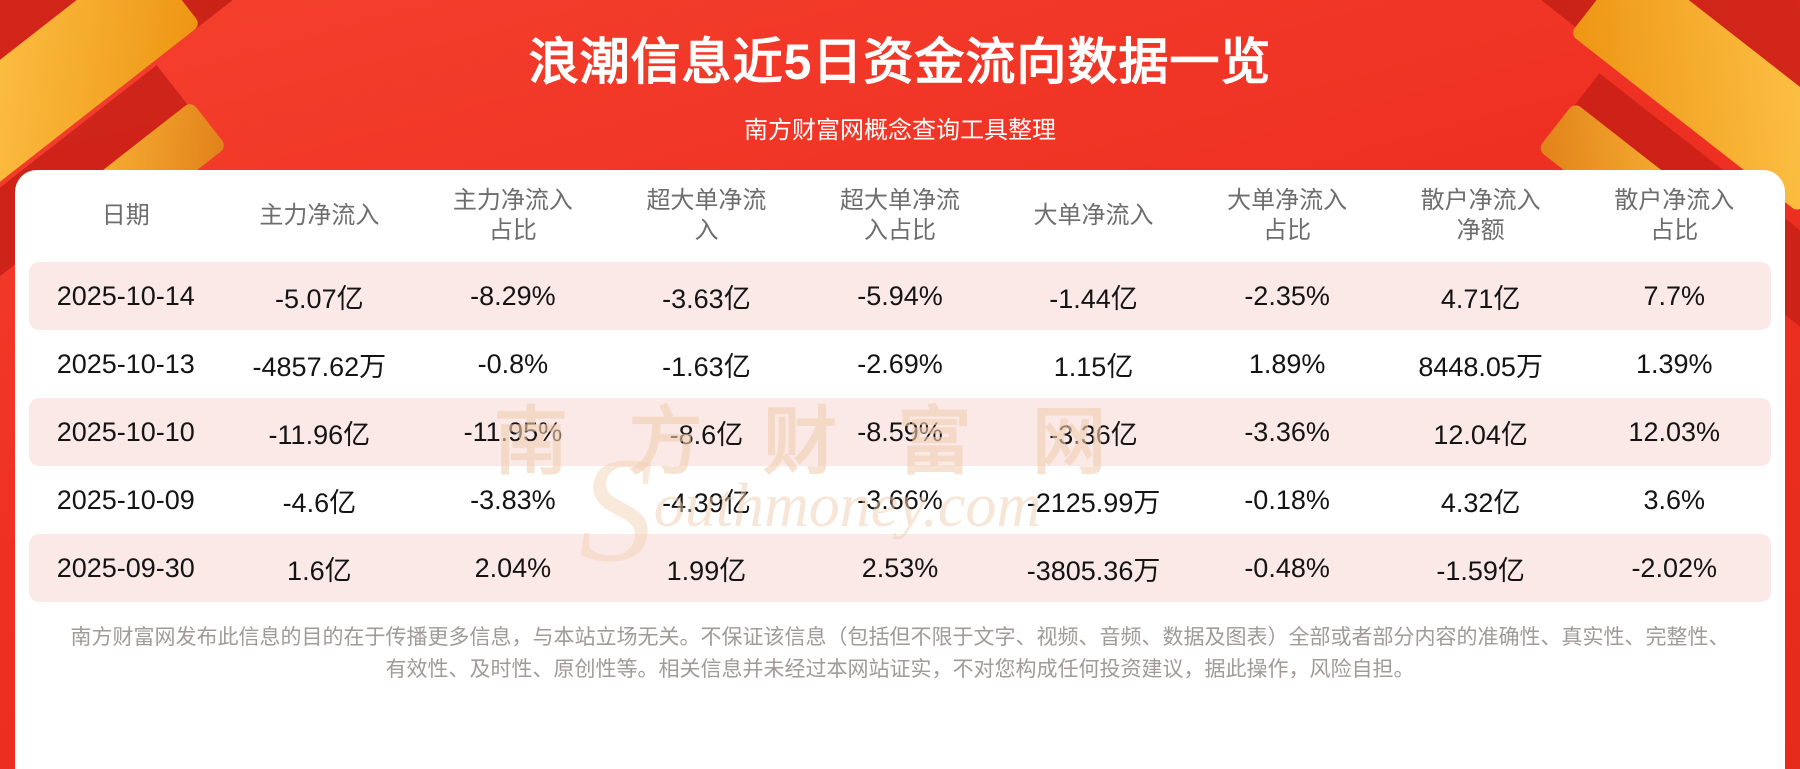  What do you see at coordinates (319, 434) in the screenshot?
I see `table-cell: -11.96亿` at bounding box center [319, 434].